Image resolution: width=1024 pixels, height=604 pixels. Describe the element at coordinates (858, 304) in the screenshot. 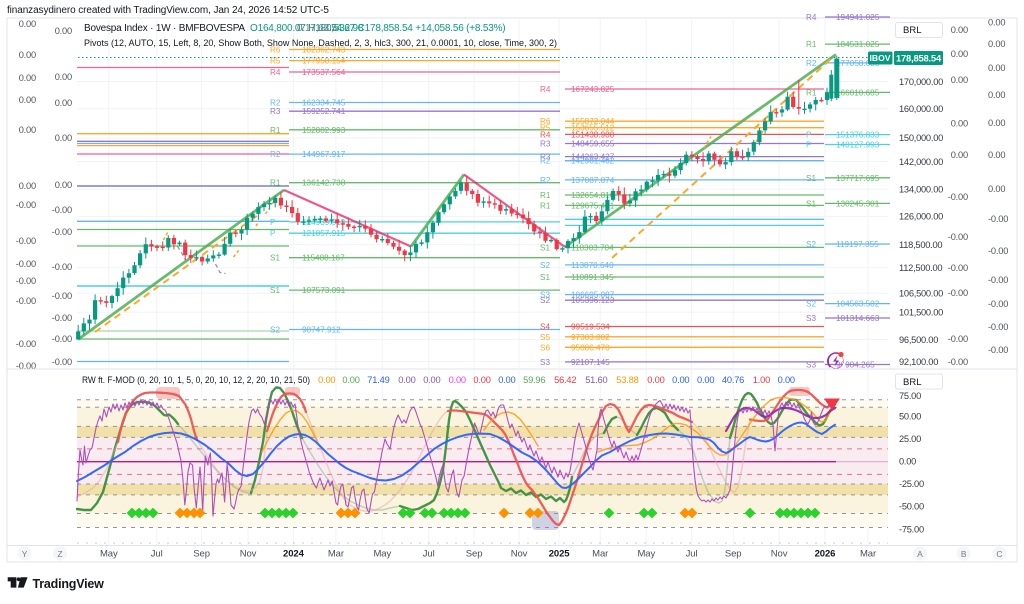

I see `svg-text: 104563.502` at that location.